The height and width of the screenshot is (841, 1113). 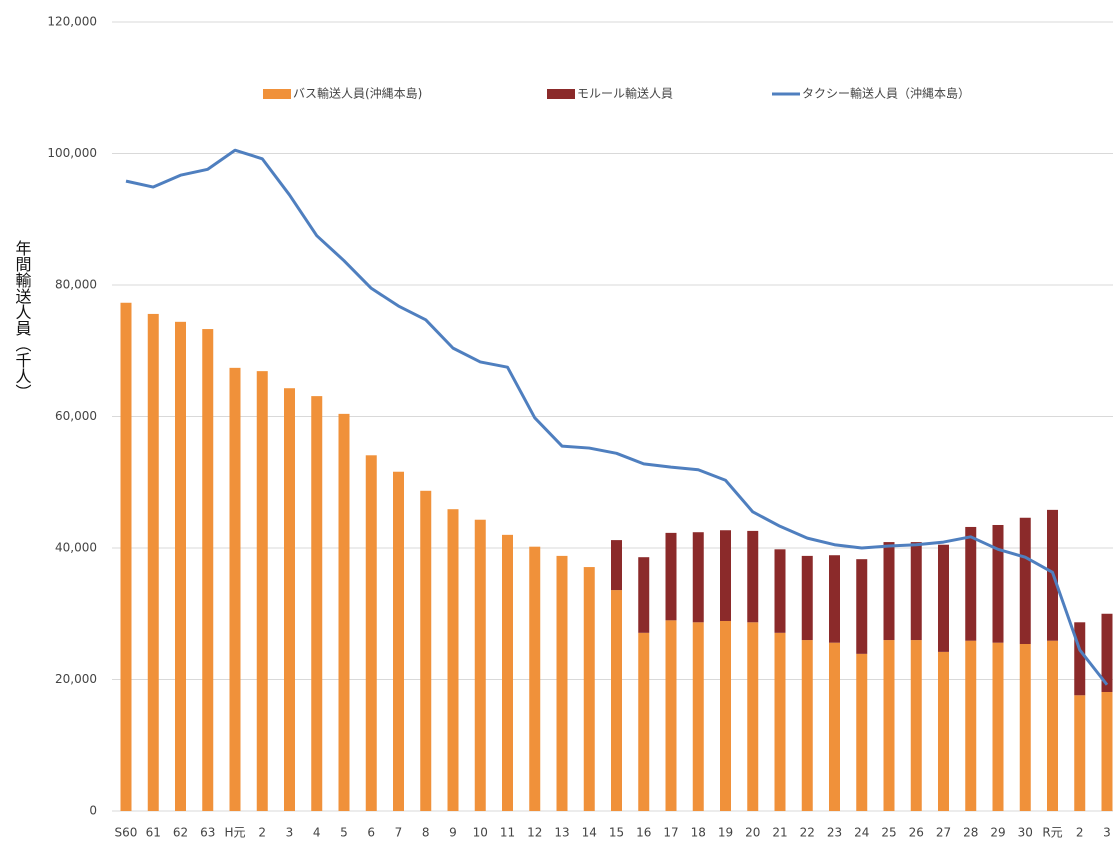 What do you see at coordinates (153, 833) in the screenshot?
I see `x-tick-label: 61` at bounding box center [153, 833].